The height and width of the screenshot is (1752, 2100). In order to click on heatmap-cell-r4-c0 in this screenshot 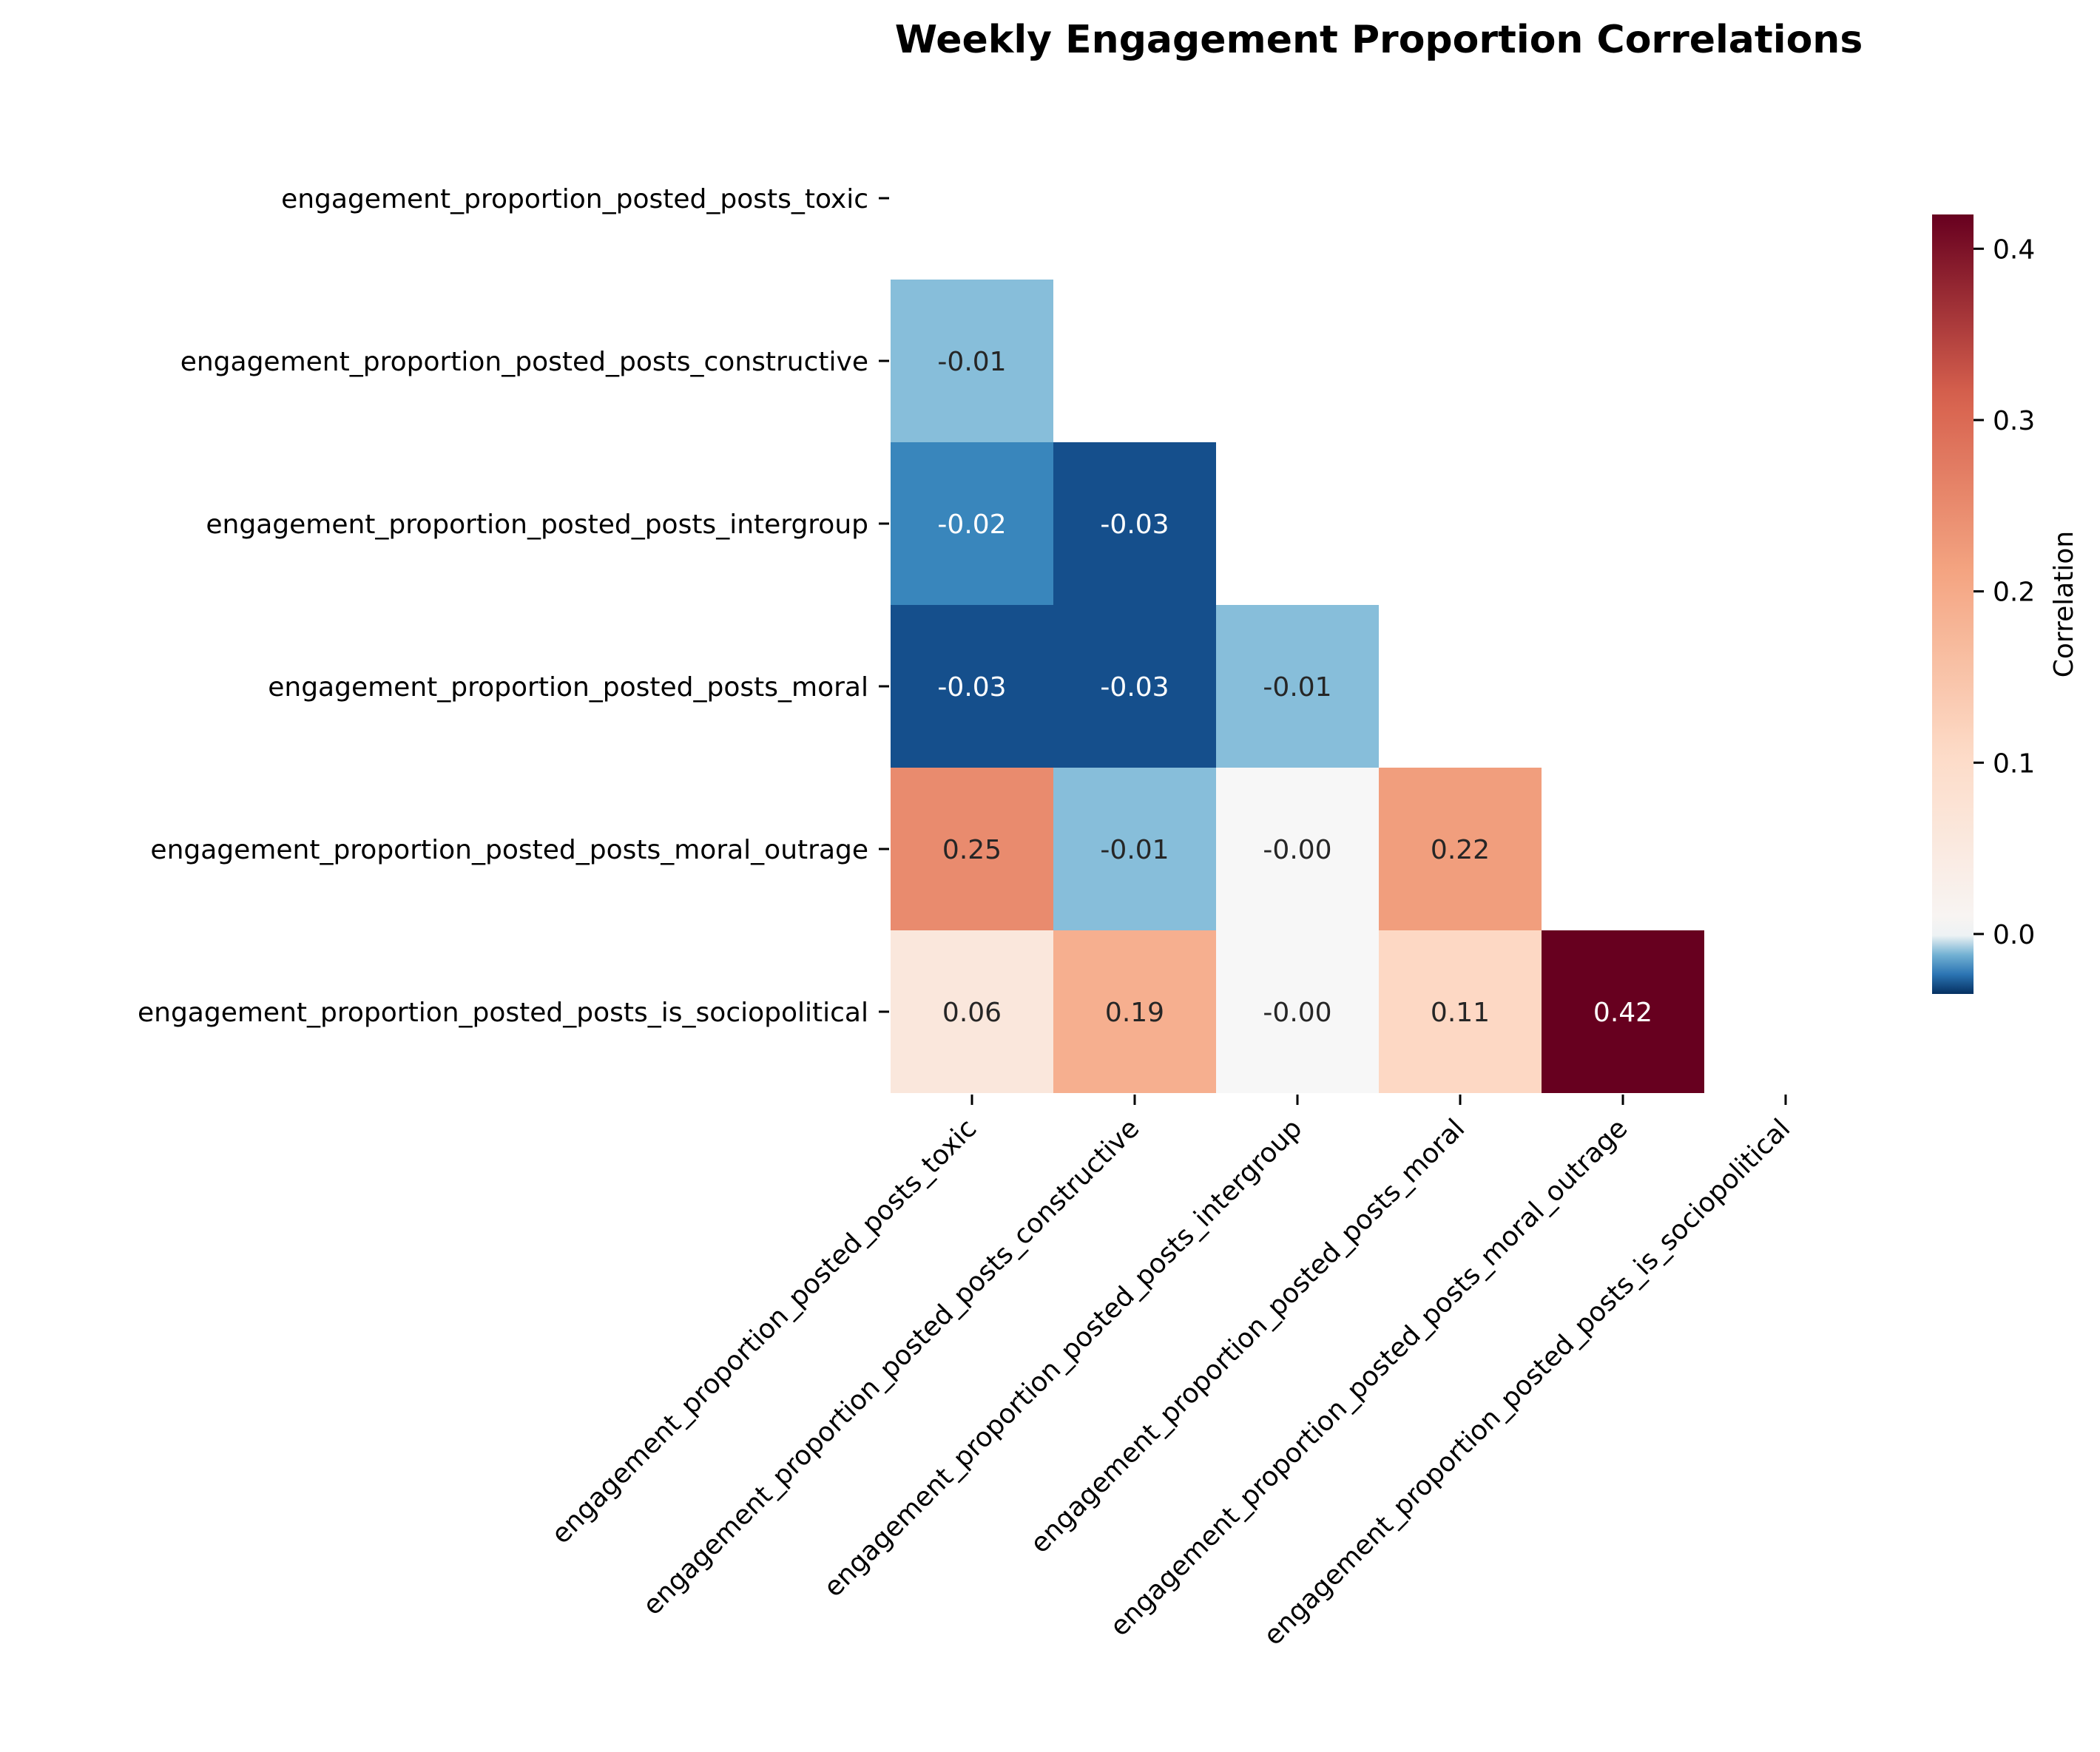, I will do `click(972, 849)`.